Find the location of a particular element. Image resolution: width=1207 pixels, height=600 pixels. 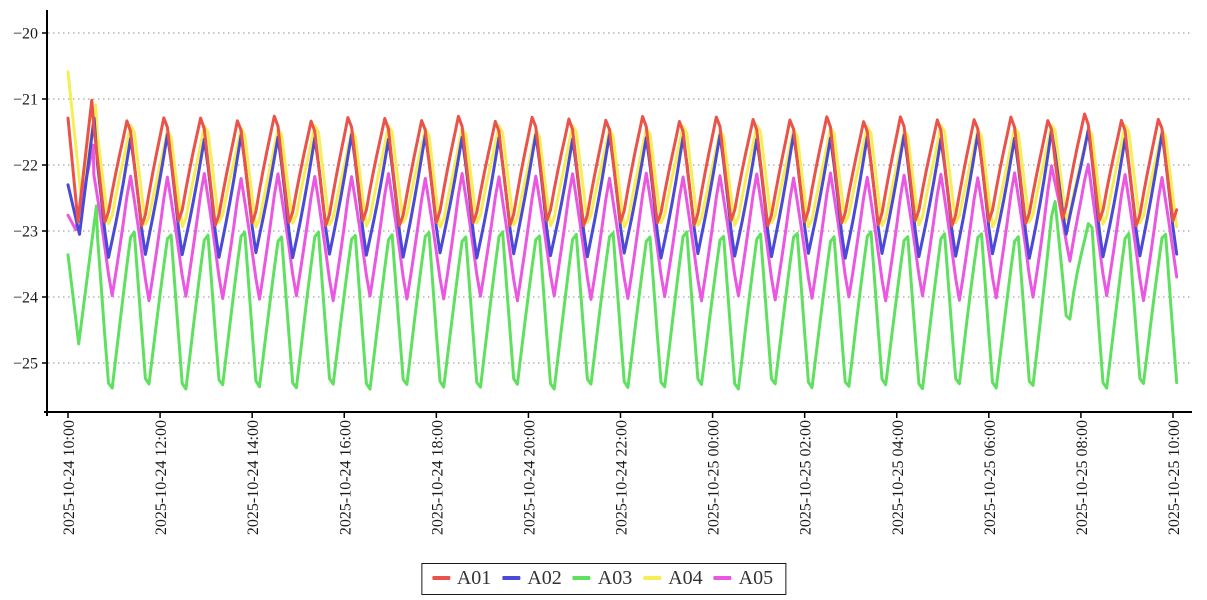

legend-label-a05: A05 is located at coordinates (756, 578).